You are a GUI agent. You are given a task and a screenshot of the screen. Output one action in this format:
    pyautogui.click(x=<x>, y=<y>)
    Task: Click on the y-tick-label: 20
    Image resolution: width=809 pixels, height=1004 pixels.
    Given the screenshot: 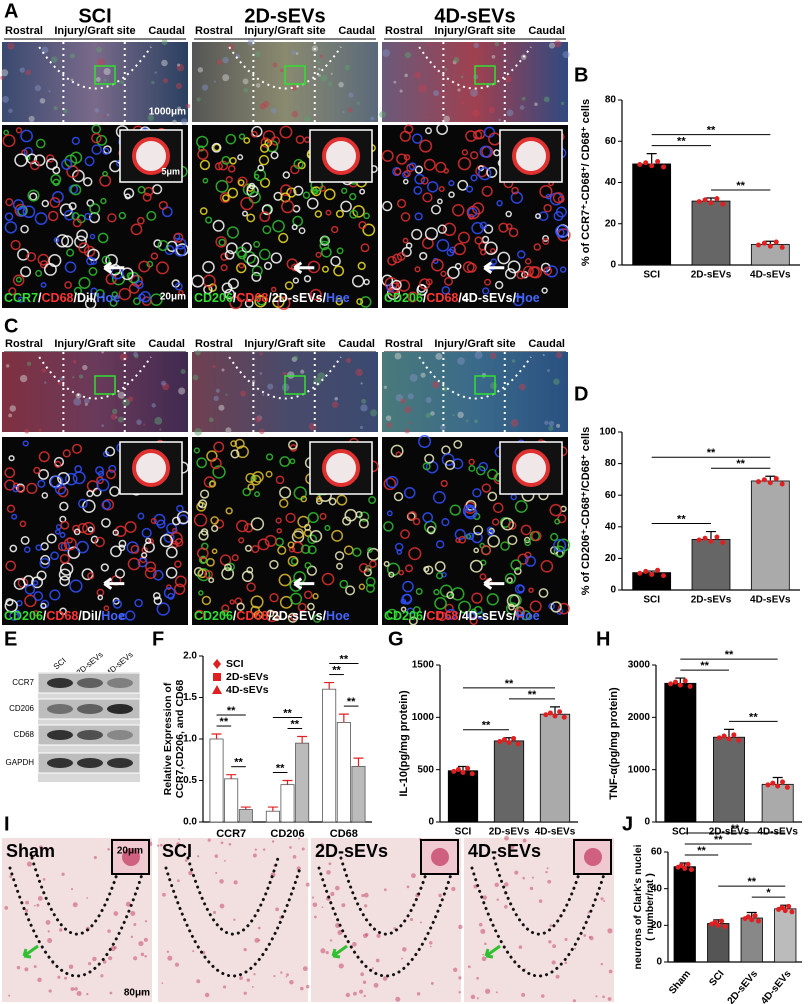 What is the action you would take?
    pyautogui.click(x=611, y=558)
    